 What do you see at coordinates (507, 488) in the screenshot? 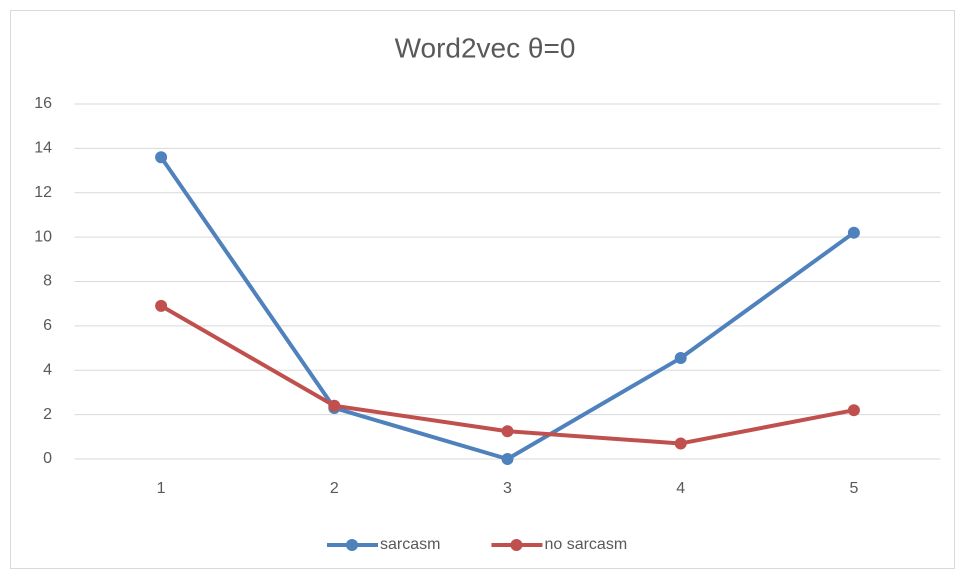
I see `x-tick-label: 3` at bounding box center [507, 488].